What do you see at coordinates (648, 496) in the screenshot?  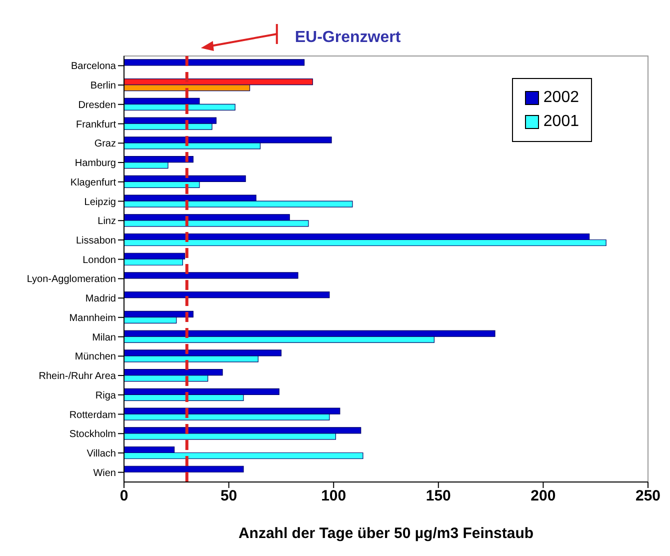 I see `x-tick-label: 250` at bounding box center [648, 496].